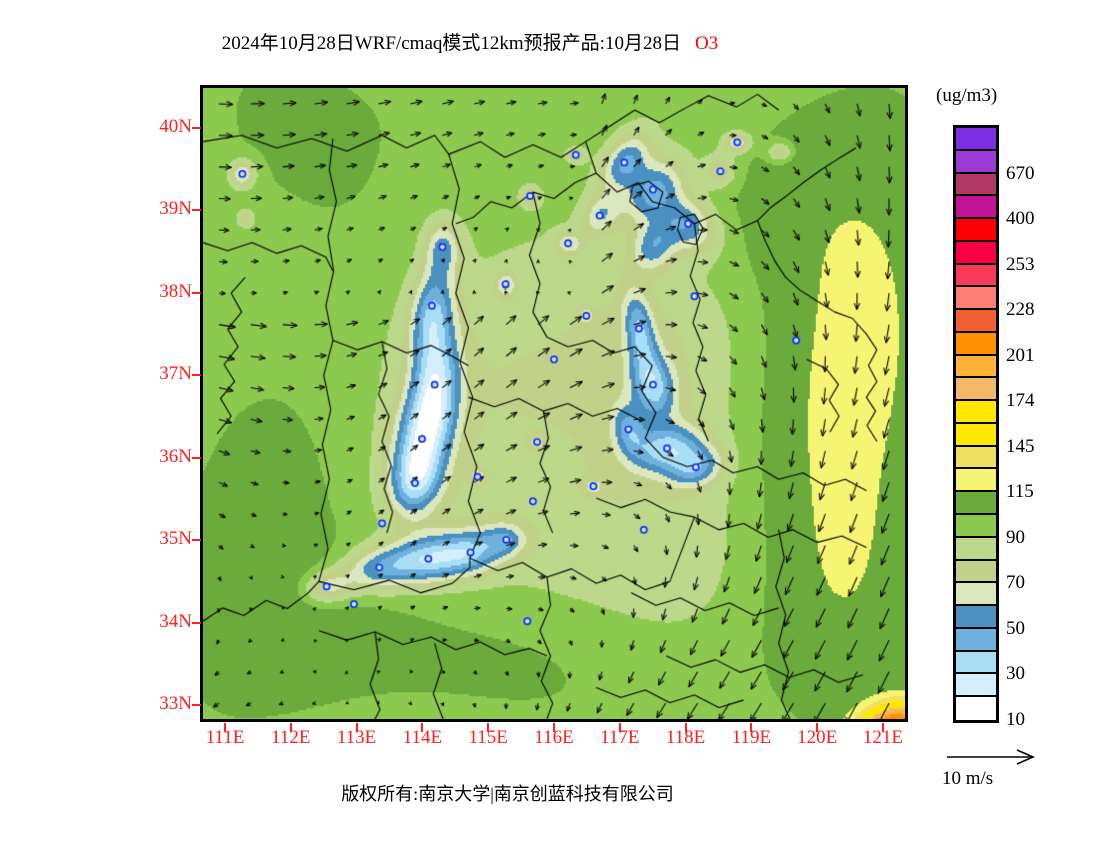 This screenshot has height=850, width=1100. Describe the element at coordinates (1020, 401) in the screenshot. I see `colorbar-tick-label-174: 174` at that location.